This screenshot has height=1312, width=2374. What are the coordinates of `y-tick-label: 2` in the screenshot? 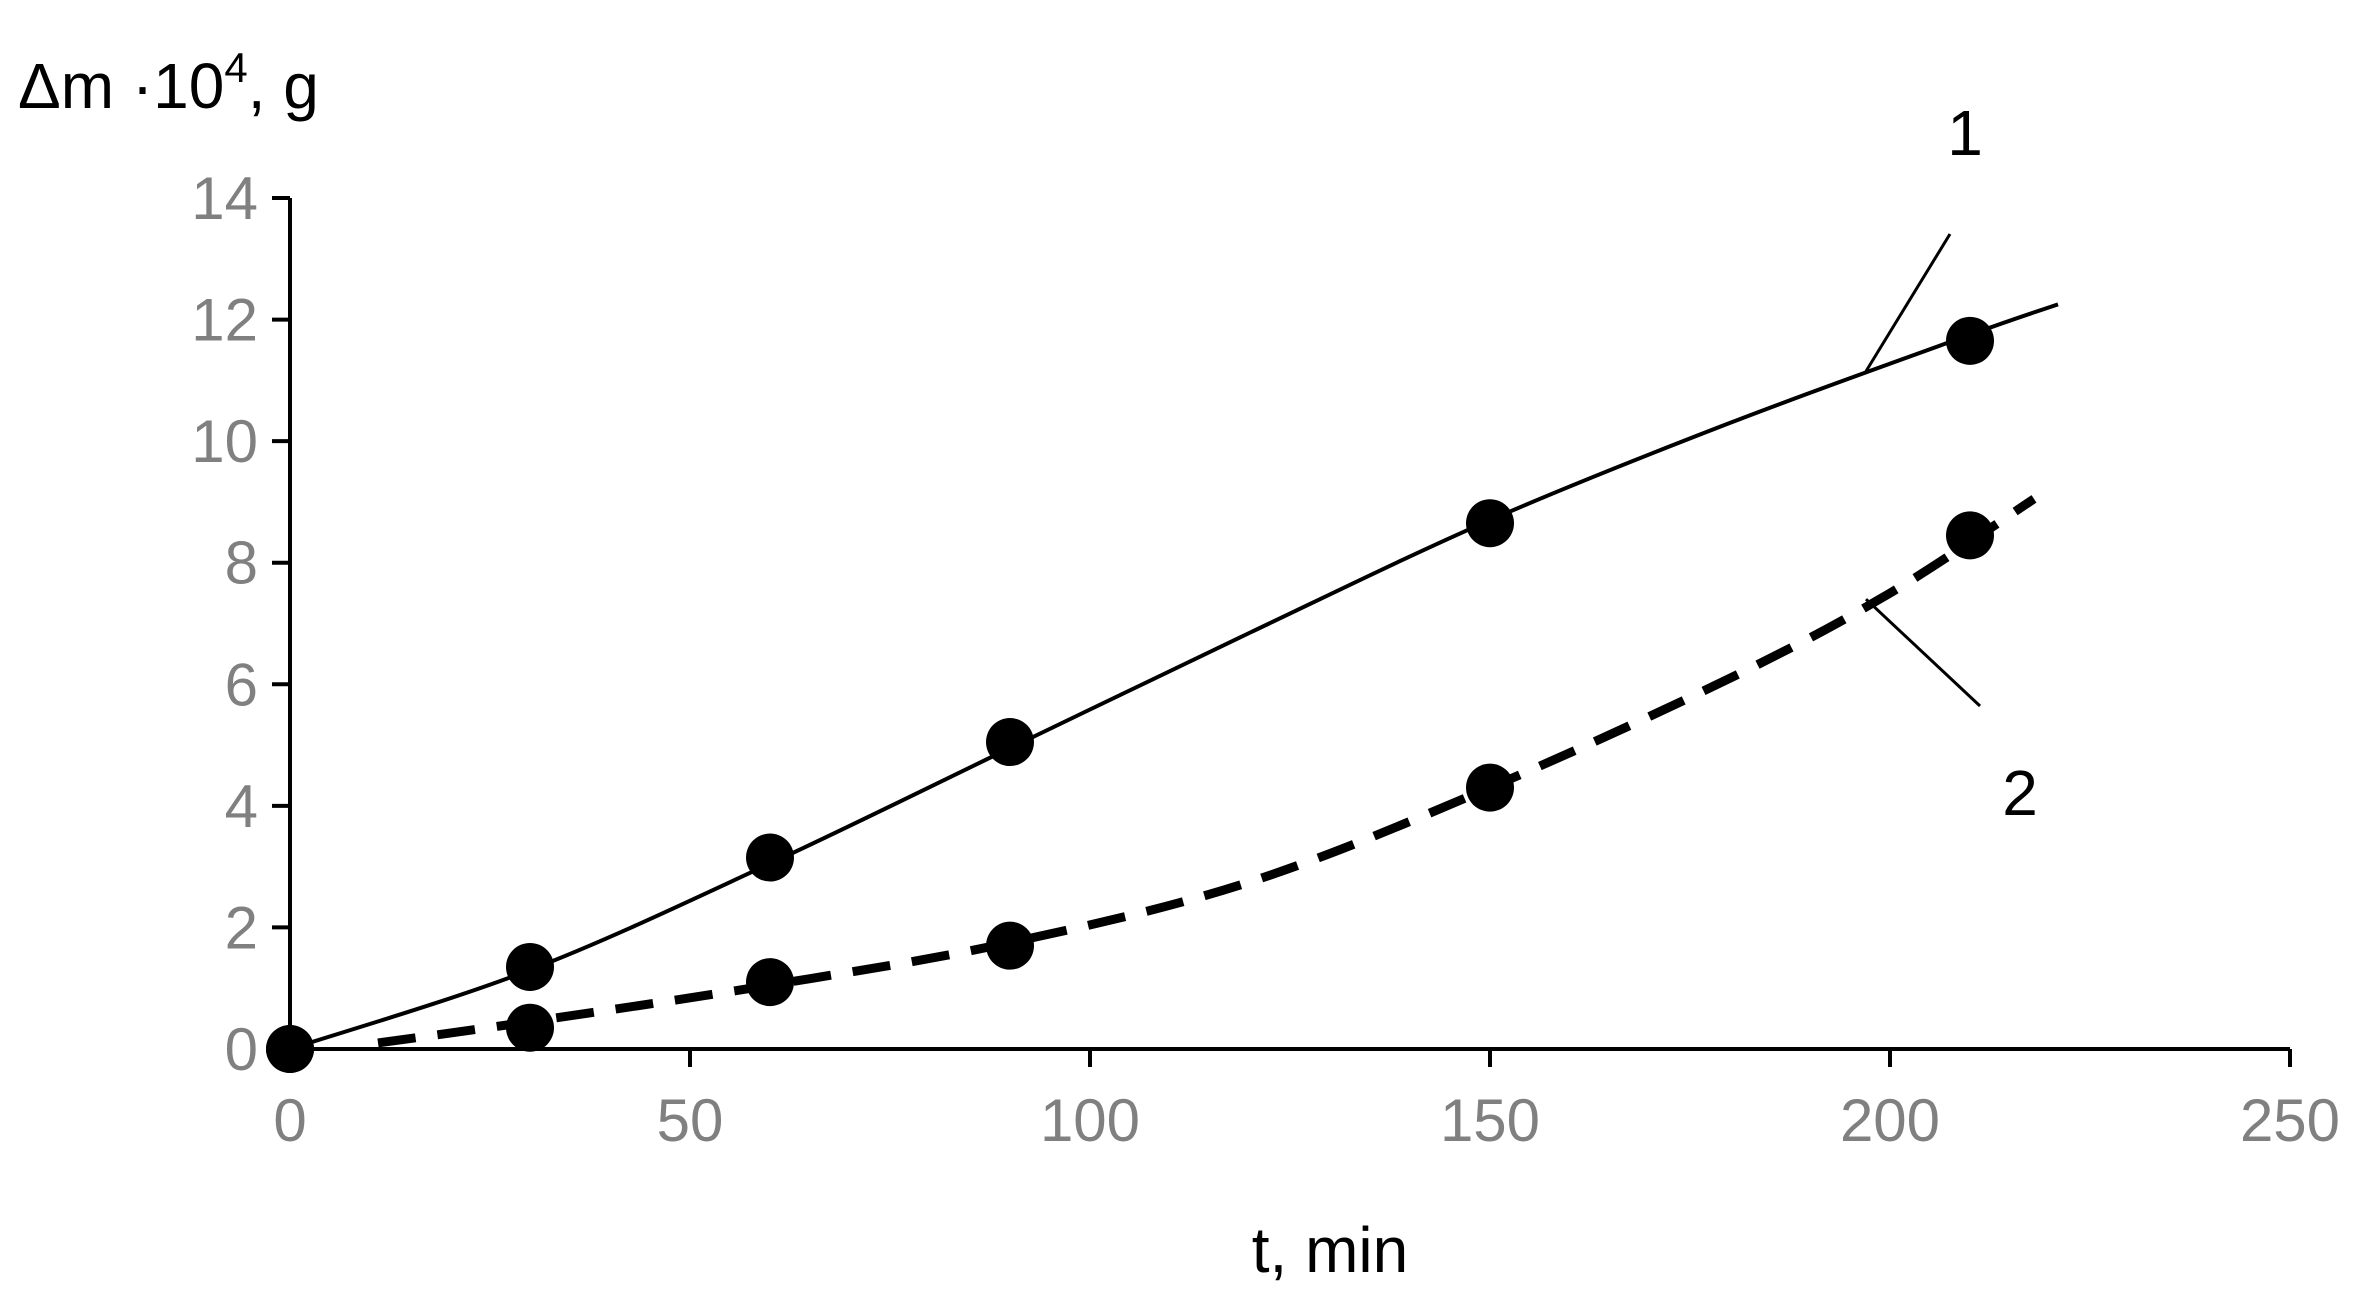 It's located at (241, 927).